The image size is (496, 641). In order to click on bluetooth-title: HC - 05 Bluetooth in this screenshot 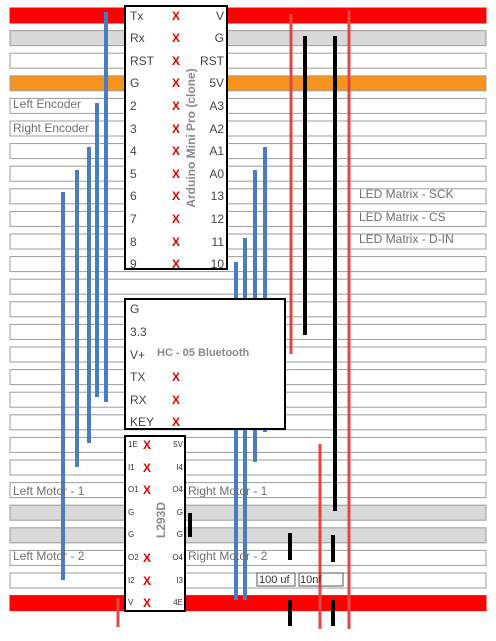, I will do `click(203, 353)`.